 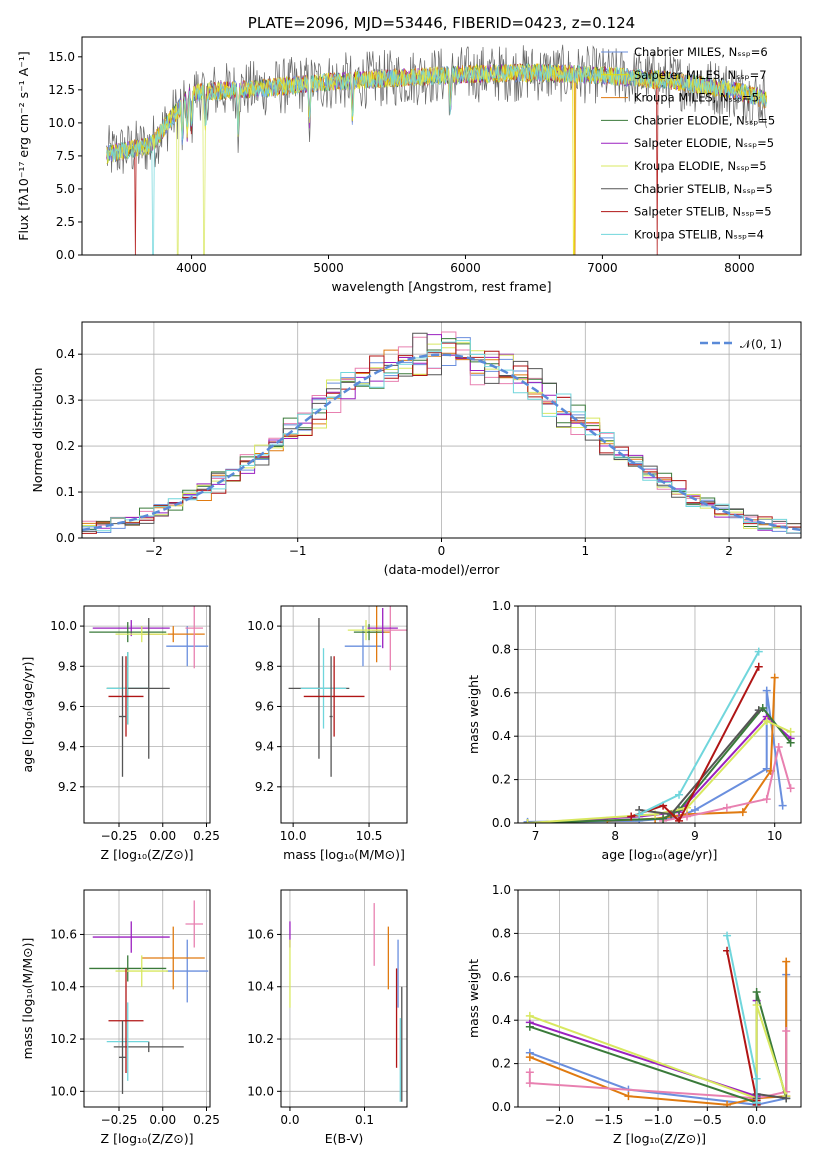 I want to click on x-tick-label: 8000, so click(x=739, y=268).